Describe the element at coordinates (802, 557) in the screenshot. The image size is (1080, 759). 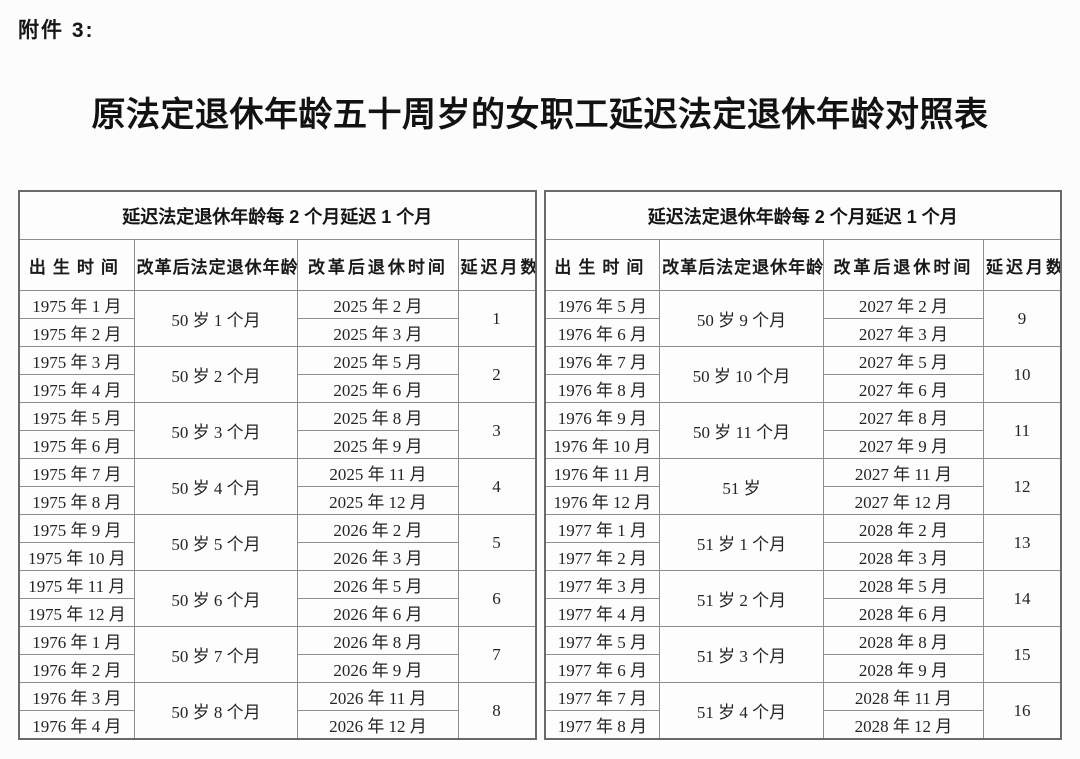
I see `table-row: 1977 年 2 月 2028 年 3 月` at that location.